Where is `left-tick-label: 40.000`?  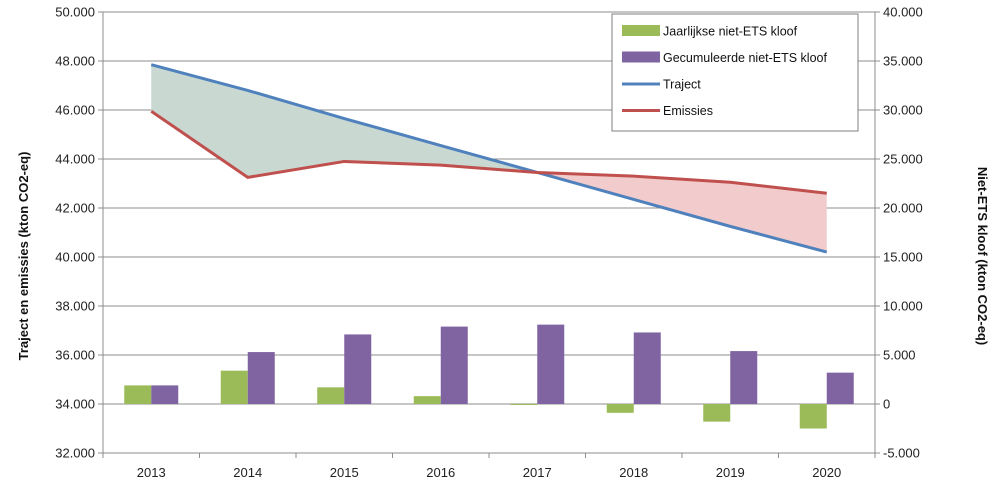
left-tick-label: 40.000 is located at coordinates (75, 257).